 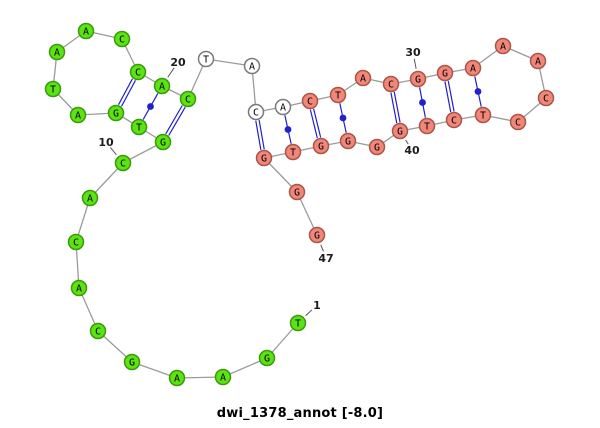 What do you see at coordinates (206, 59) in the screenshot?
I see `nucleotide-22-T` at bounding box center [206, 59].